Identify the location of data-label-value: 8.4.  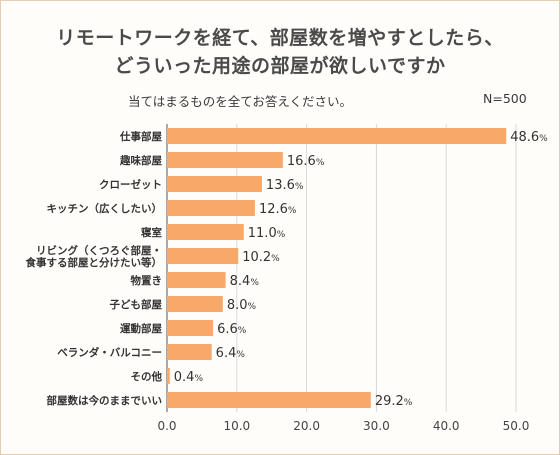
(240, 281).